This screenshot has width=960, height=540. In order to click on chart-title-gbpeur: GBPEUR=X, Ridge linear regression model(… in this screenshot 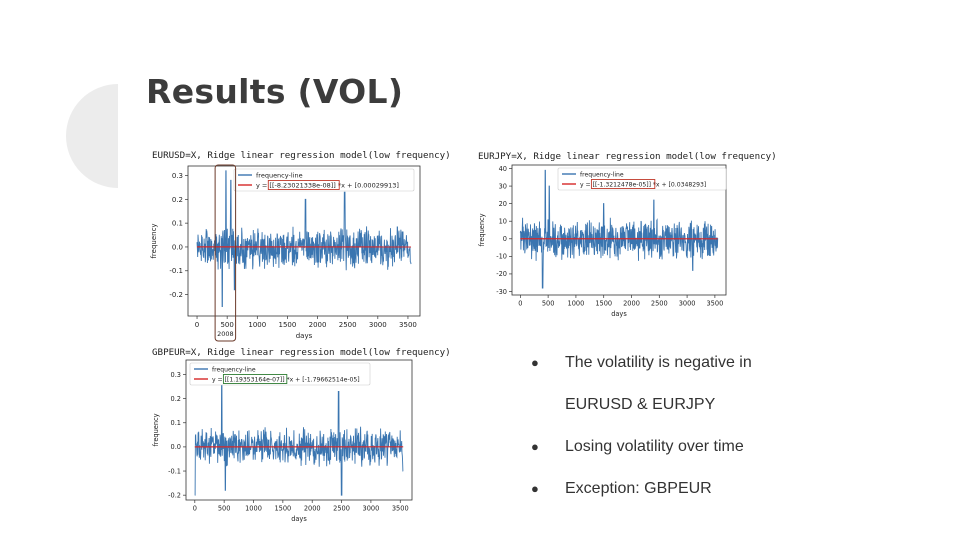, I will do `click(301, 352)`.